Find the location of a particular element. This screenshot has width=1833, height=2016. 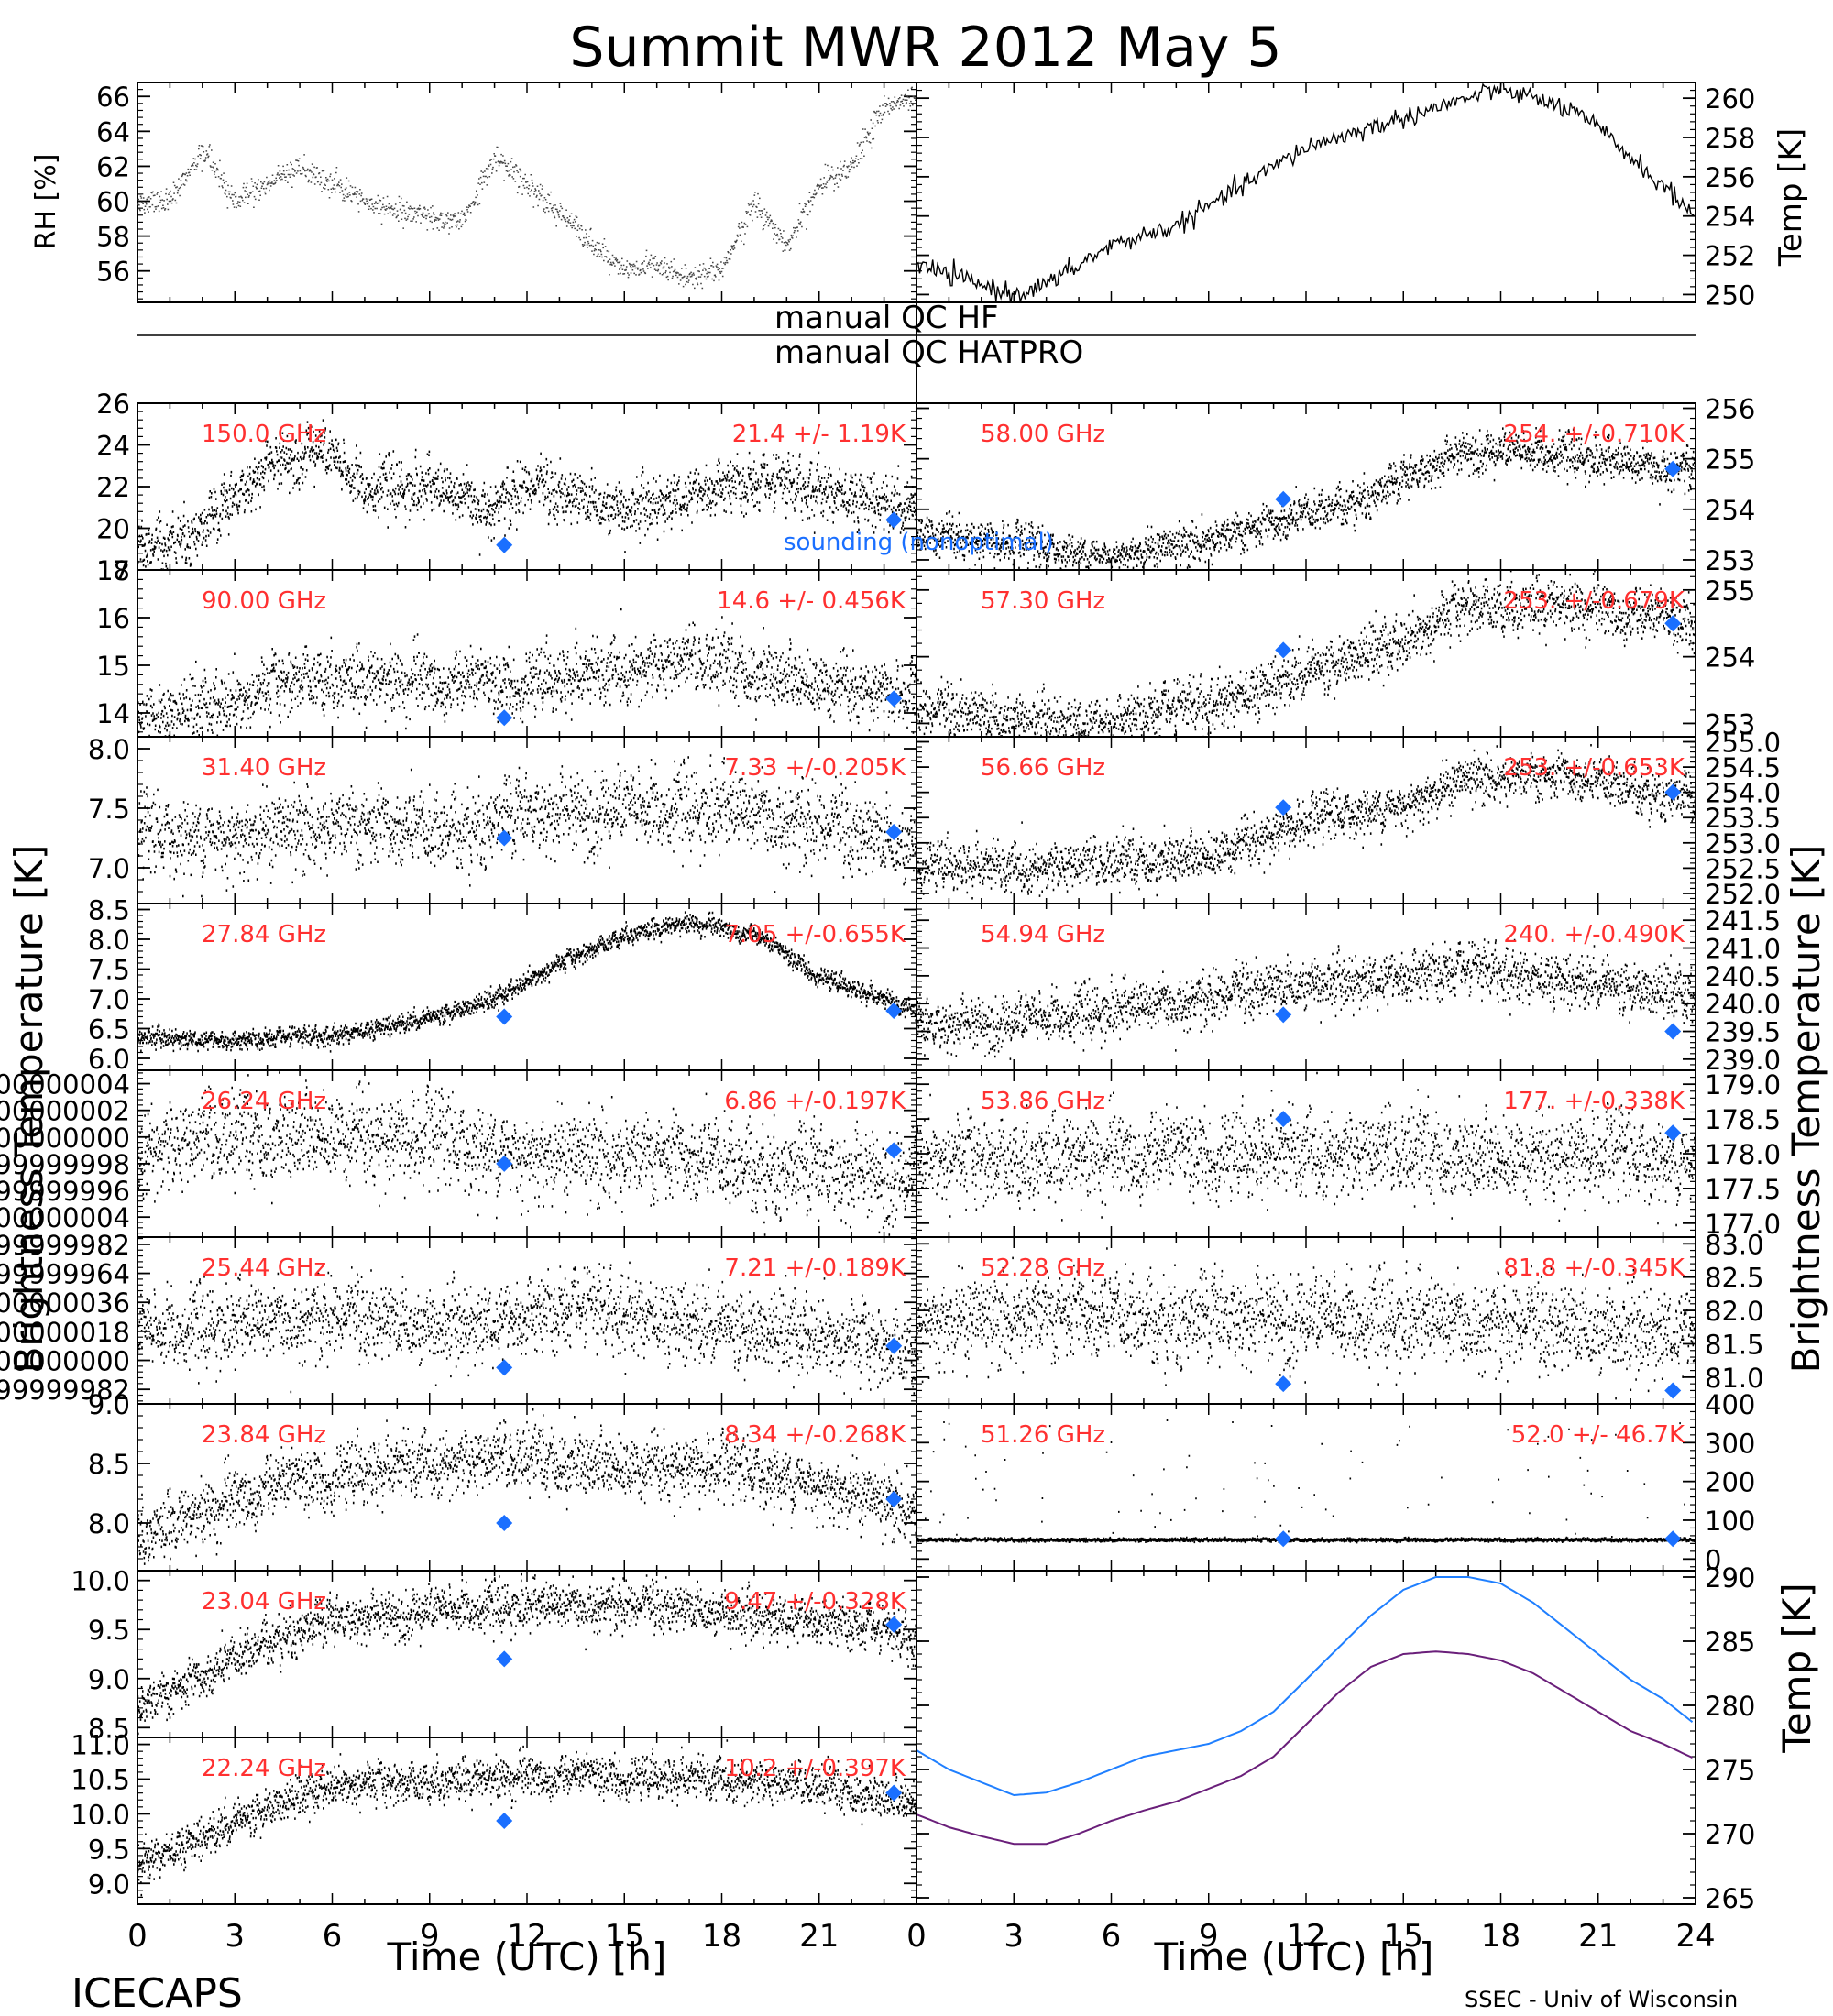

y-tick-label: 82.5 is located at coordinates (1734, 1278).